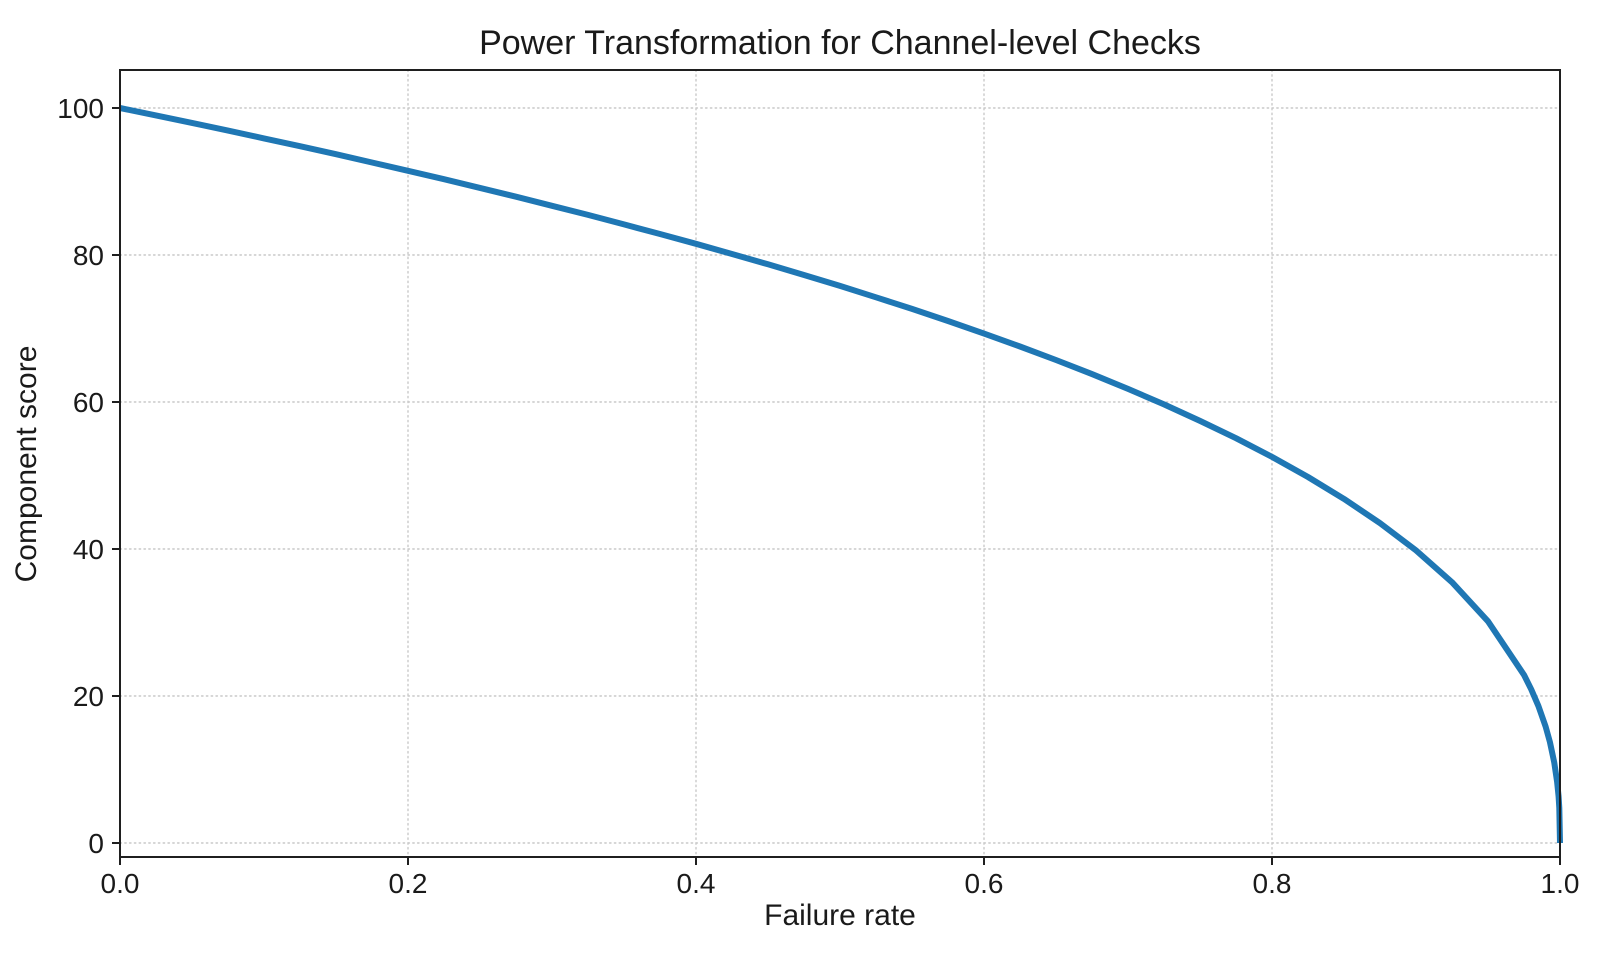 This screenshot has width=1600, height=960. I want to click on x-tick-label: 0.4, so click(696, 883).